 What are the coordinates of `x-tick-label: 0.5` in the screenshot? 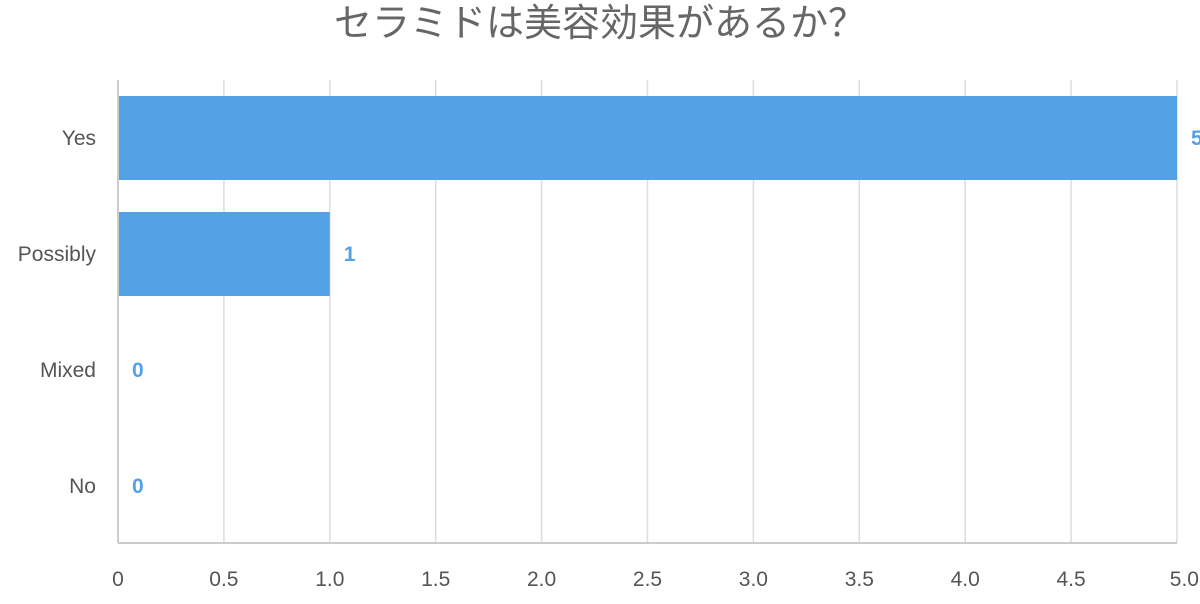 It's located at (223, 579).